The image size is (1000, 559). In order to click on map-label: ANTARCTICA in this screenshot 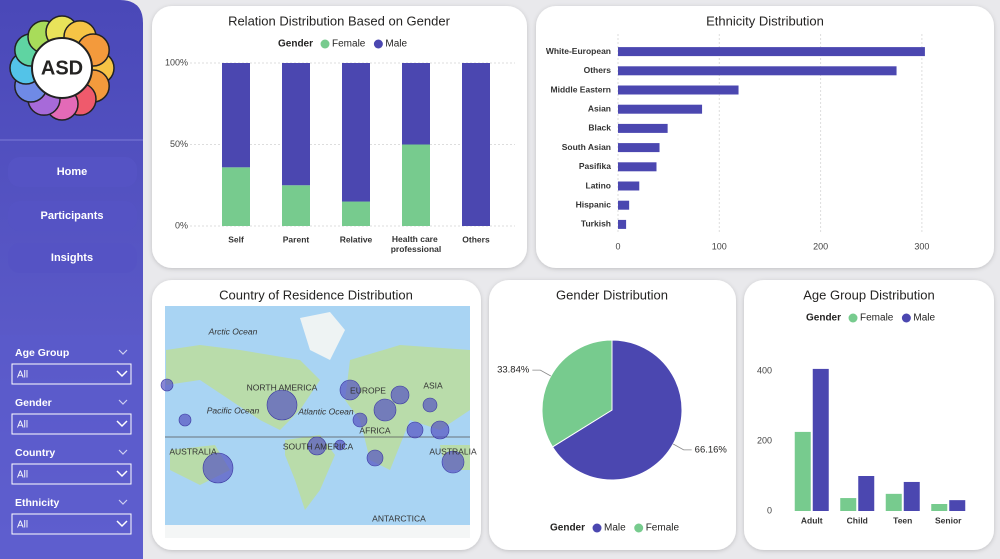, I will do `click(399, 518)`.